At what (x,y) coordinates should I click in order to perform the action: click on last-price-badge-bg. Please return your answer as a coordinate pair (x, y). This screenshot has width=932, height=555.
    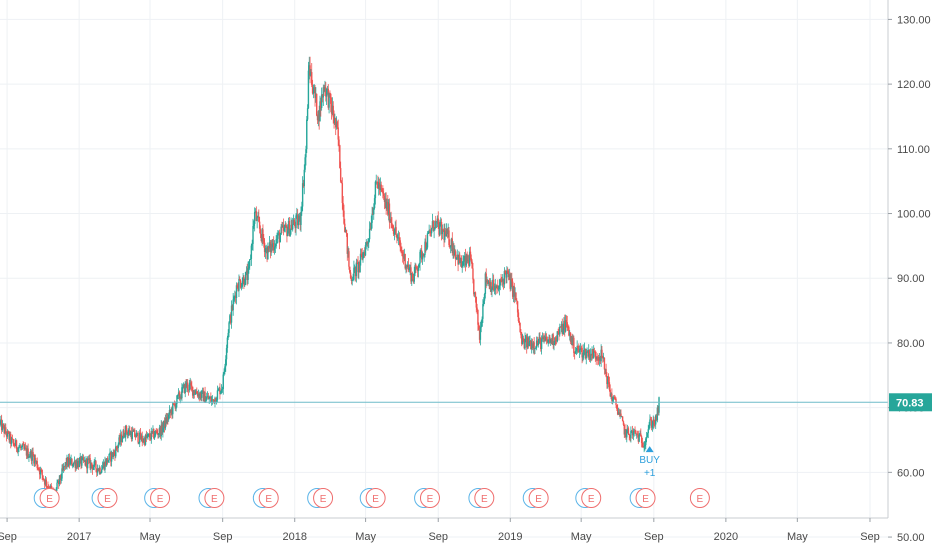
    Looking at the image, I should click on (910, 402).